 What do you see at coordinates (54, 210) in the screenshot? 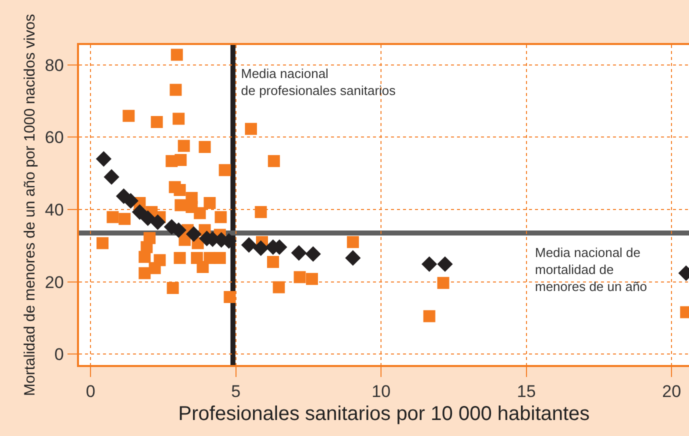
I see `y-tick-label: 40` at bounding box center [54, 210].